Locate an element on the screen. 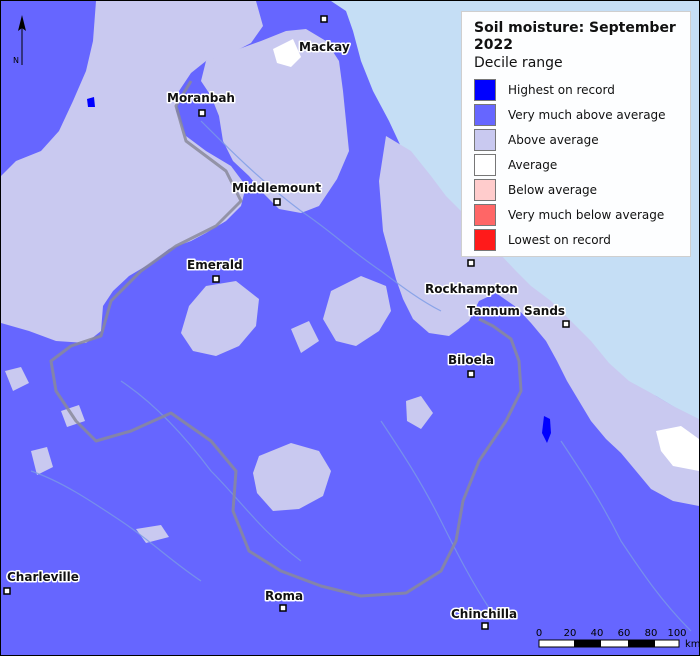  scale-unit: km is located at coordinates (692, 644).